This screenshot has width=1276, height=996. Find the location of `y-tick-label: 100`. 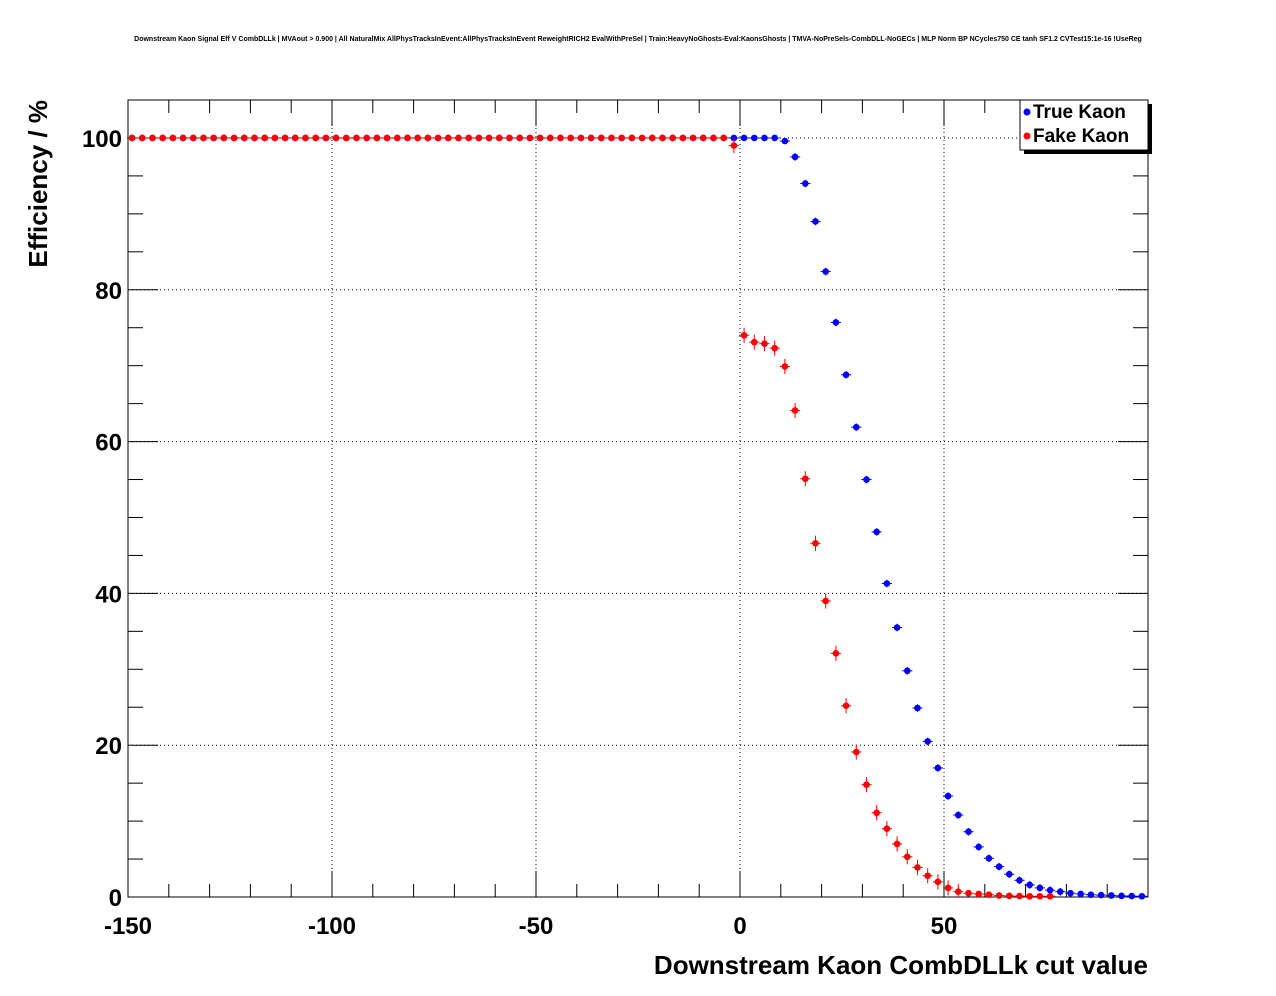

y-tick-label: 100 is located at coordinates (102, 139).